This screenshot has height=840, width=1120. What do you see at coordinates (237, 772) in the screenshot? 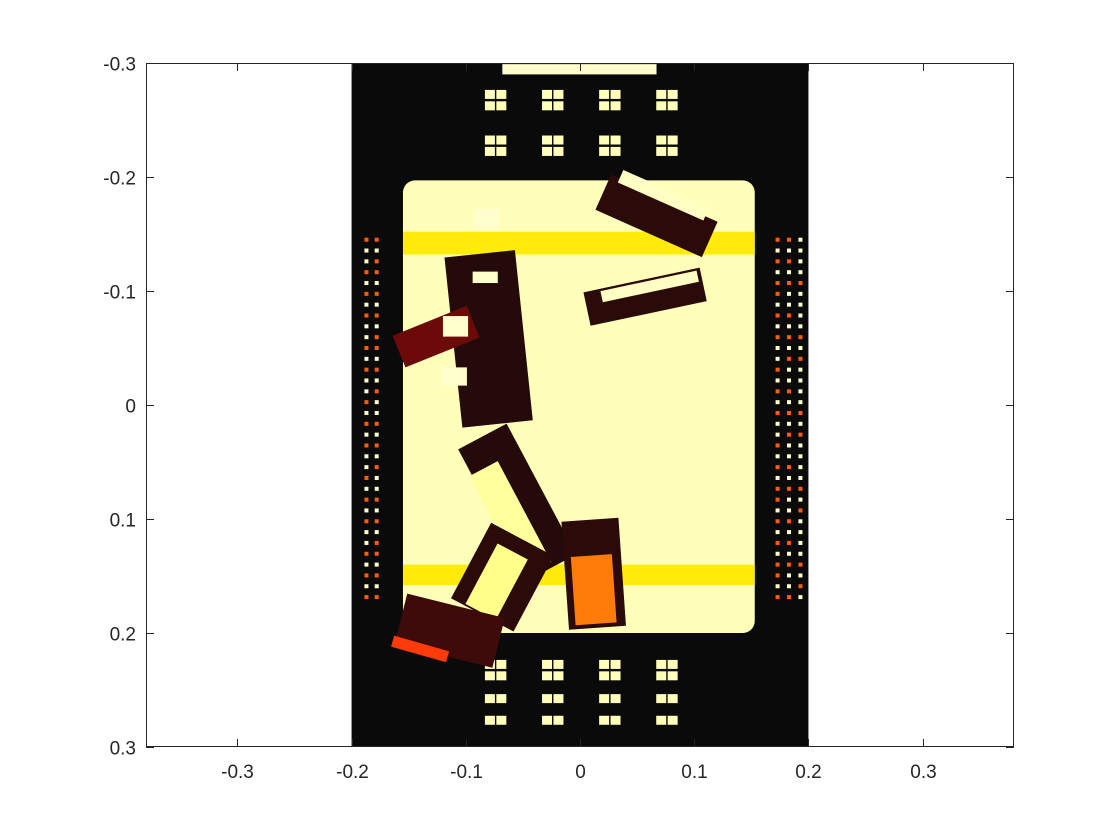
I see `x-tick-label: -0.3` at bounding box center [237, 772].